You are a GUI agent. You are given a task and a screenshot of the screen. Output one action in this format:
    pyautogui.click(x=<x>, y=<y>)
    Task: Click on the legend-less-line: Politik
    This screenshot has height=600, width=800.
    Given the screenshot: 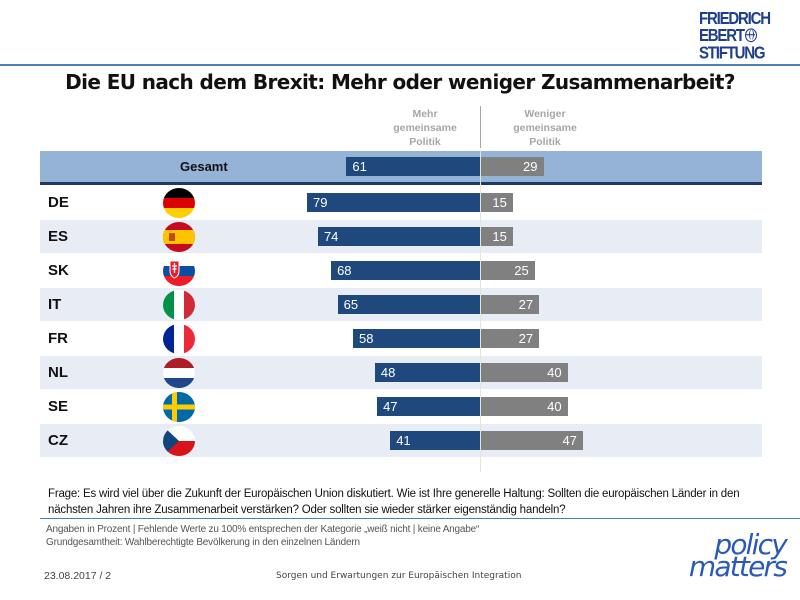 What is the action you would take?
    pyautogui.click(x=545, y=142)
    